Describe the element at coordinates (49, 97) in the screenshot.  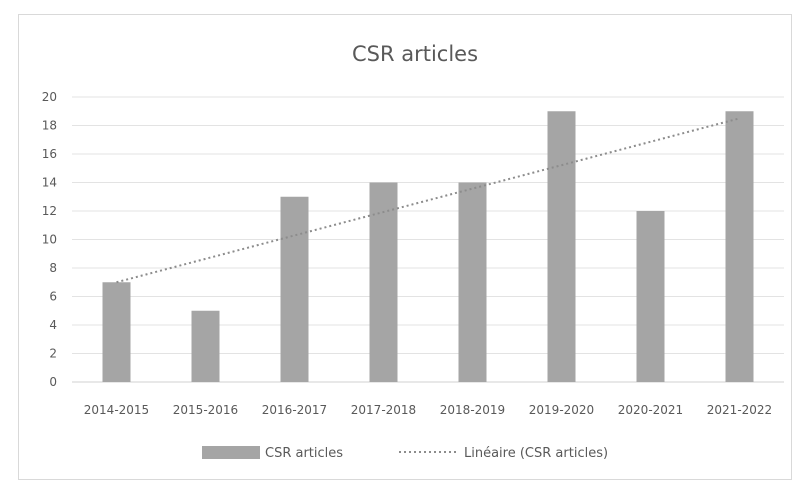
I see `y-tick-label: 20` at that location.